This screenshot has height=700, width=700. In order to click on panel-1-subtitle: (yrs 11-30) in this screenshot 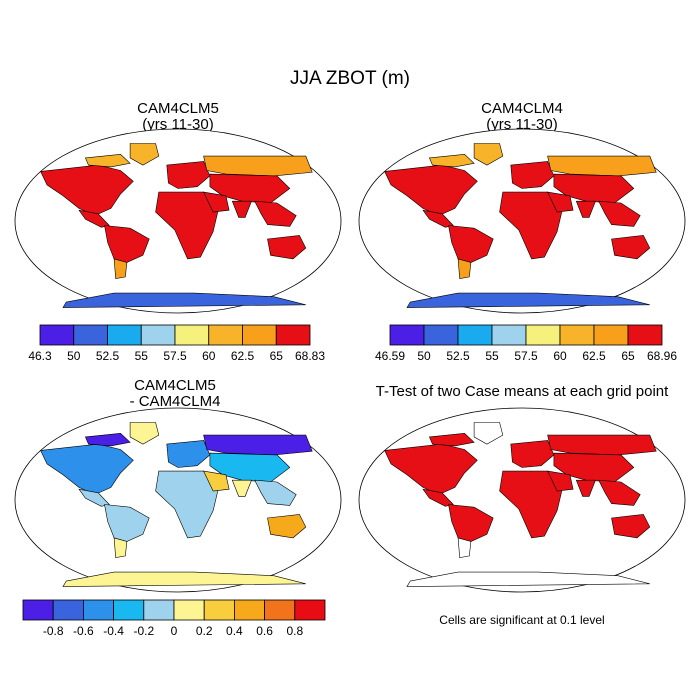, I will do `click(177, 124)`.